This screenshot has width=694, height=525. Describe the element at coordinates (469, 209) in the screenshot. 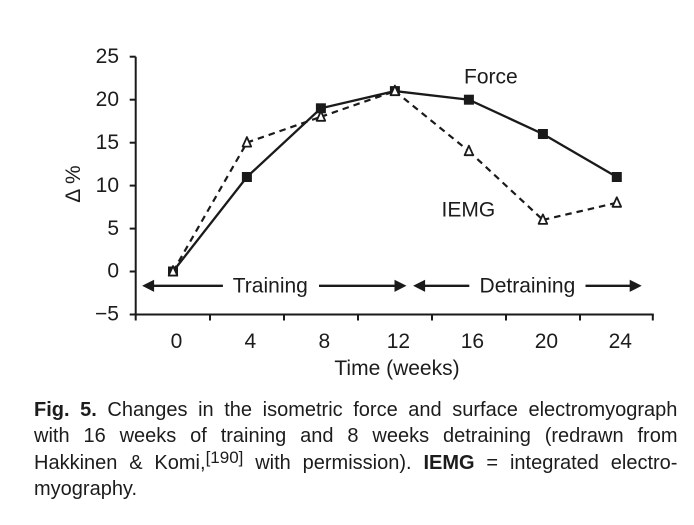

I see `svg-text: IEMG` at that location.